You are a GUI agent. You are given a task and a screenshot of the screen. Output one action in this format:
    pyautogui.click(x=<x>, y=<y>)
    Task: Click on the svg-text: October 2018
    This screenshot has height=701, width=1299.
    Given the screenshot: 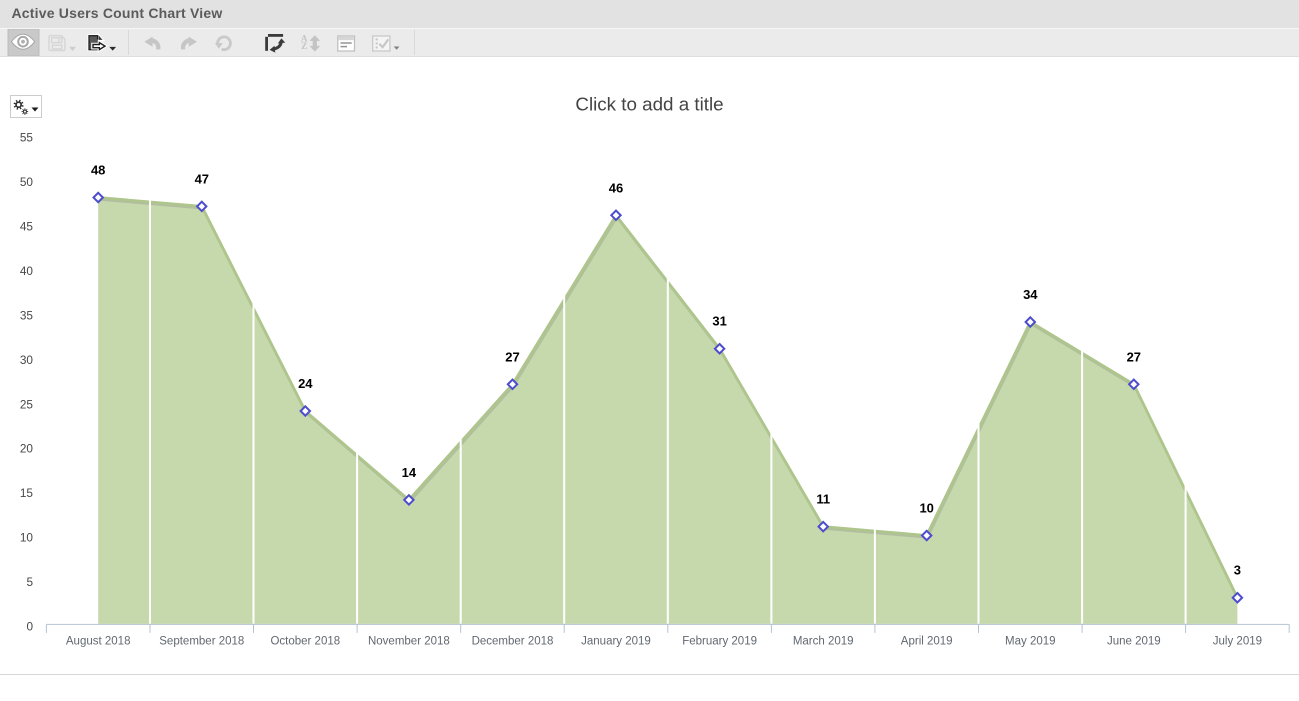 What is the action you would take?
    pyautogui.click(x=305, y=642)
    